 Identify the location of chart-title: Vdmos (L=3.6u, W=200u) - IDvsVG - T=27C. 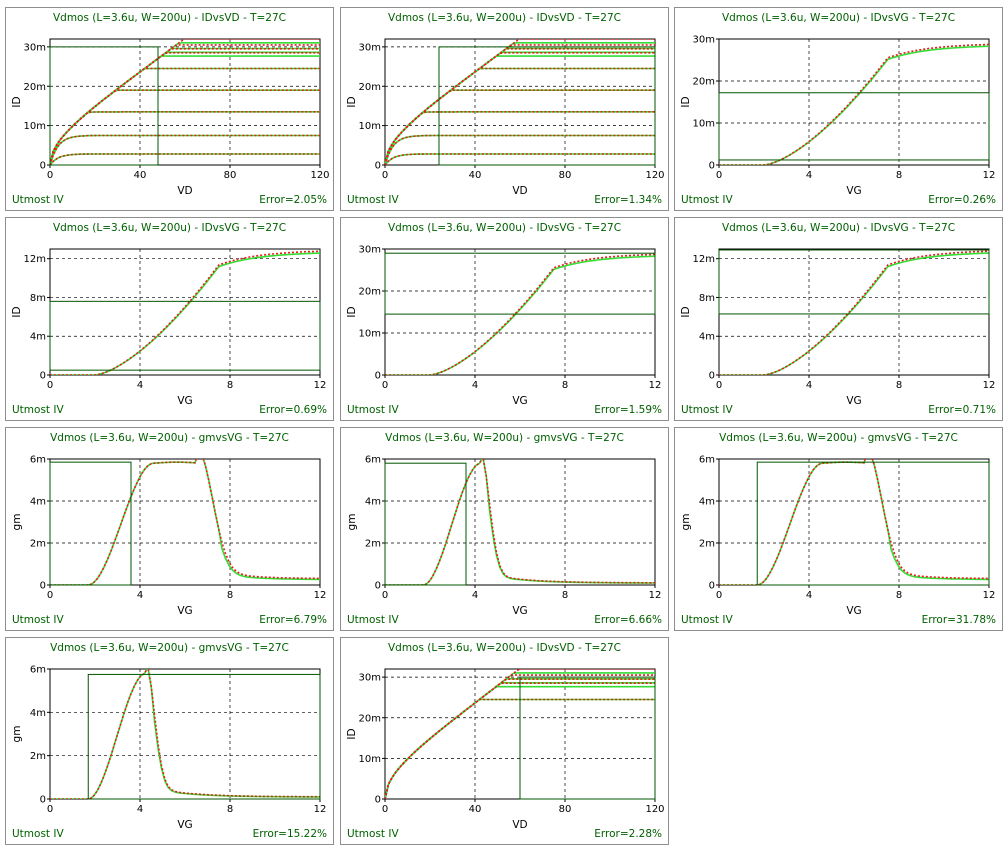
(838, 18).